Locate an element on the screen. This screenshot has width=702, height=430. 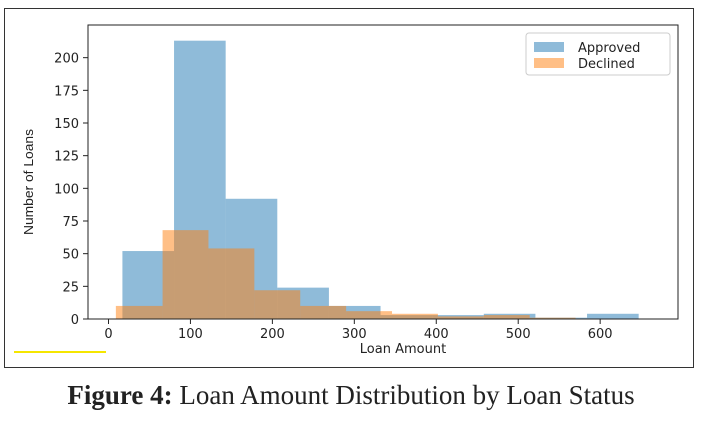
caption-label: Figure 4: is located at coordinates (120, 395).